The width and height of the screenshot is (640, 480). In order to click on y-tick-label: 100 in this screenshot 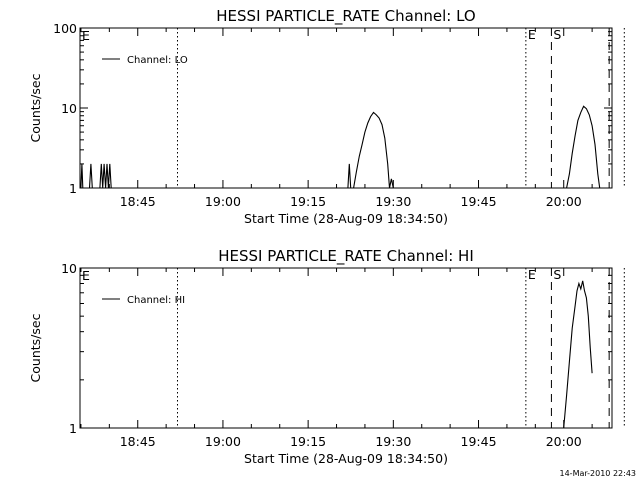, I will do `click(65, 28)`.